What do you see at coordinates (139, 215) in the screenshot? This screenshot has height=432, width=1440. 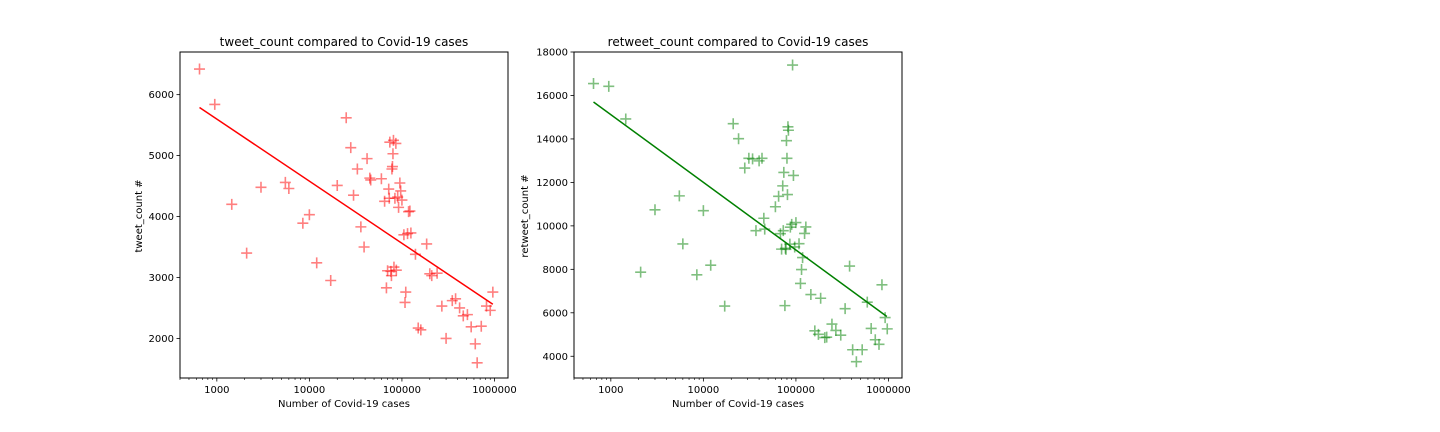 I see `y-axis-label: tweet_count #` at bounding box center [139, 215].